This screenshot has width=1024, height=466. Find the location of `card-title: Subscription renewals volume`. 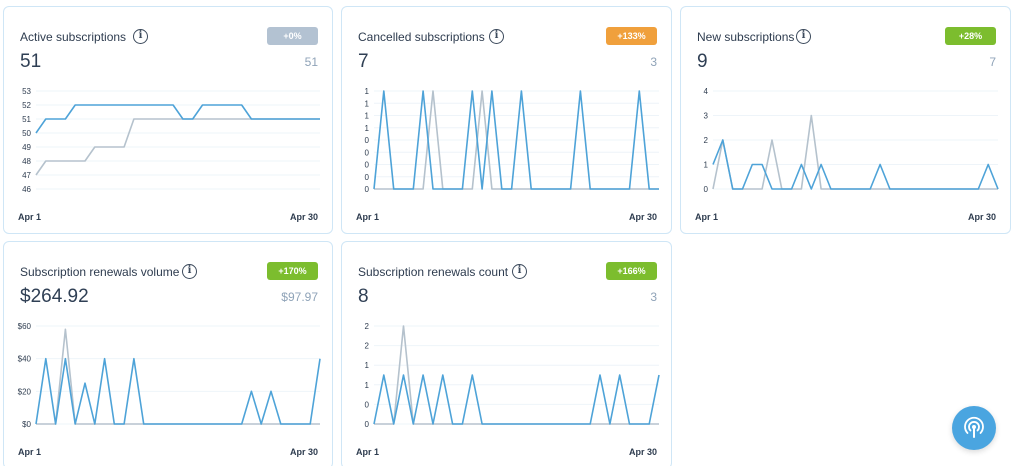

card-title: Subscription renewals volume is located at coordinates (100, 272).